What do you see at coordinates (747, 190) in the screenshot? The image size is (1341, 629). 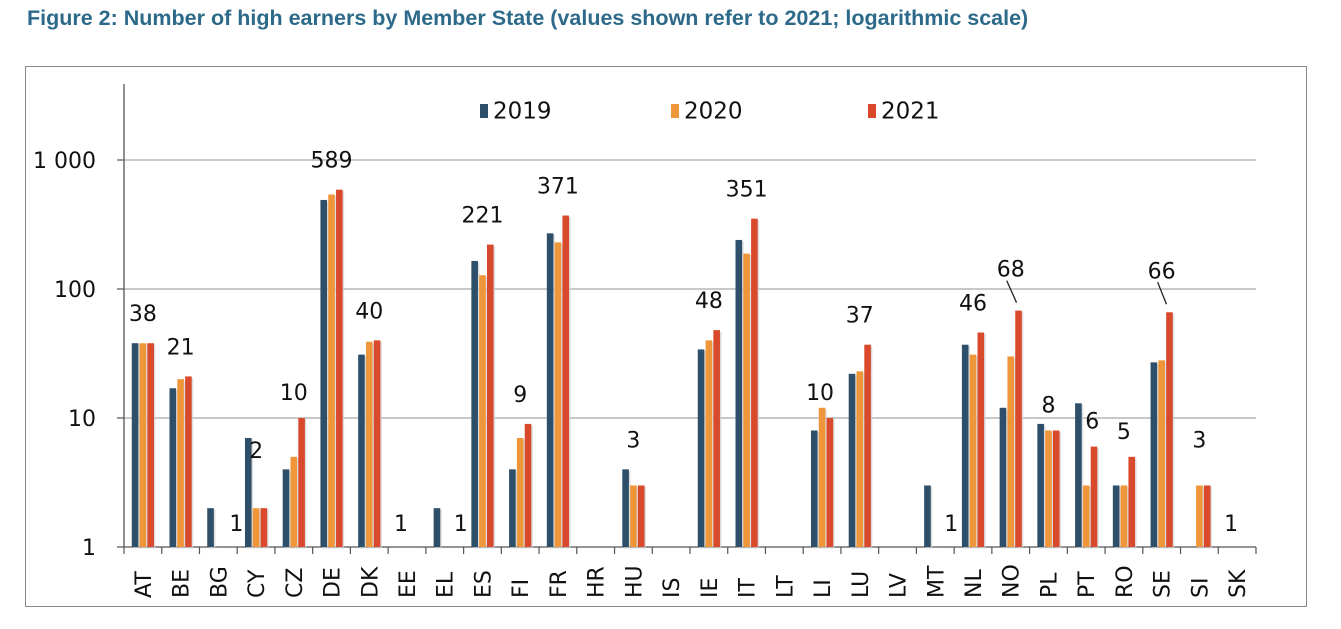 I see `data-label-it: 351` at bounding box center [747, 190].